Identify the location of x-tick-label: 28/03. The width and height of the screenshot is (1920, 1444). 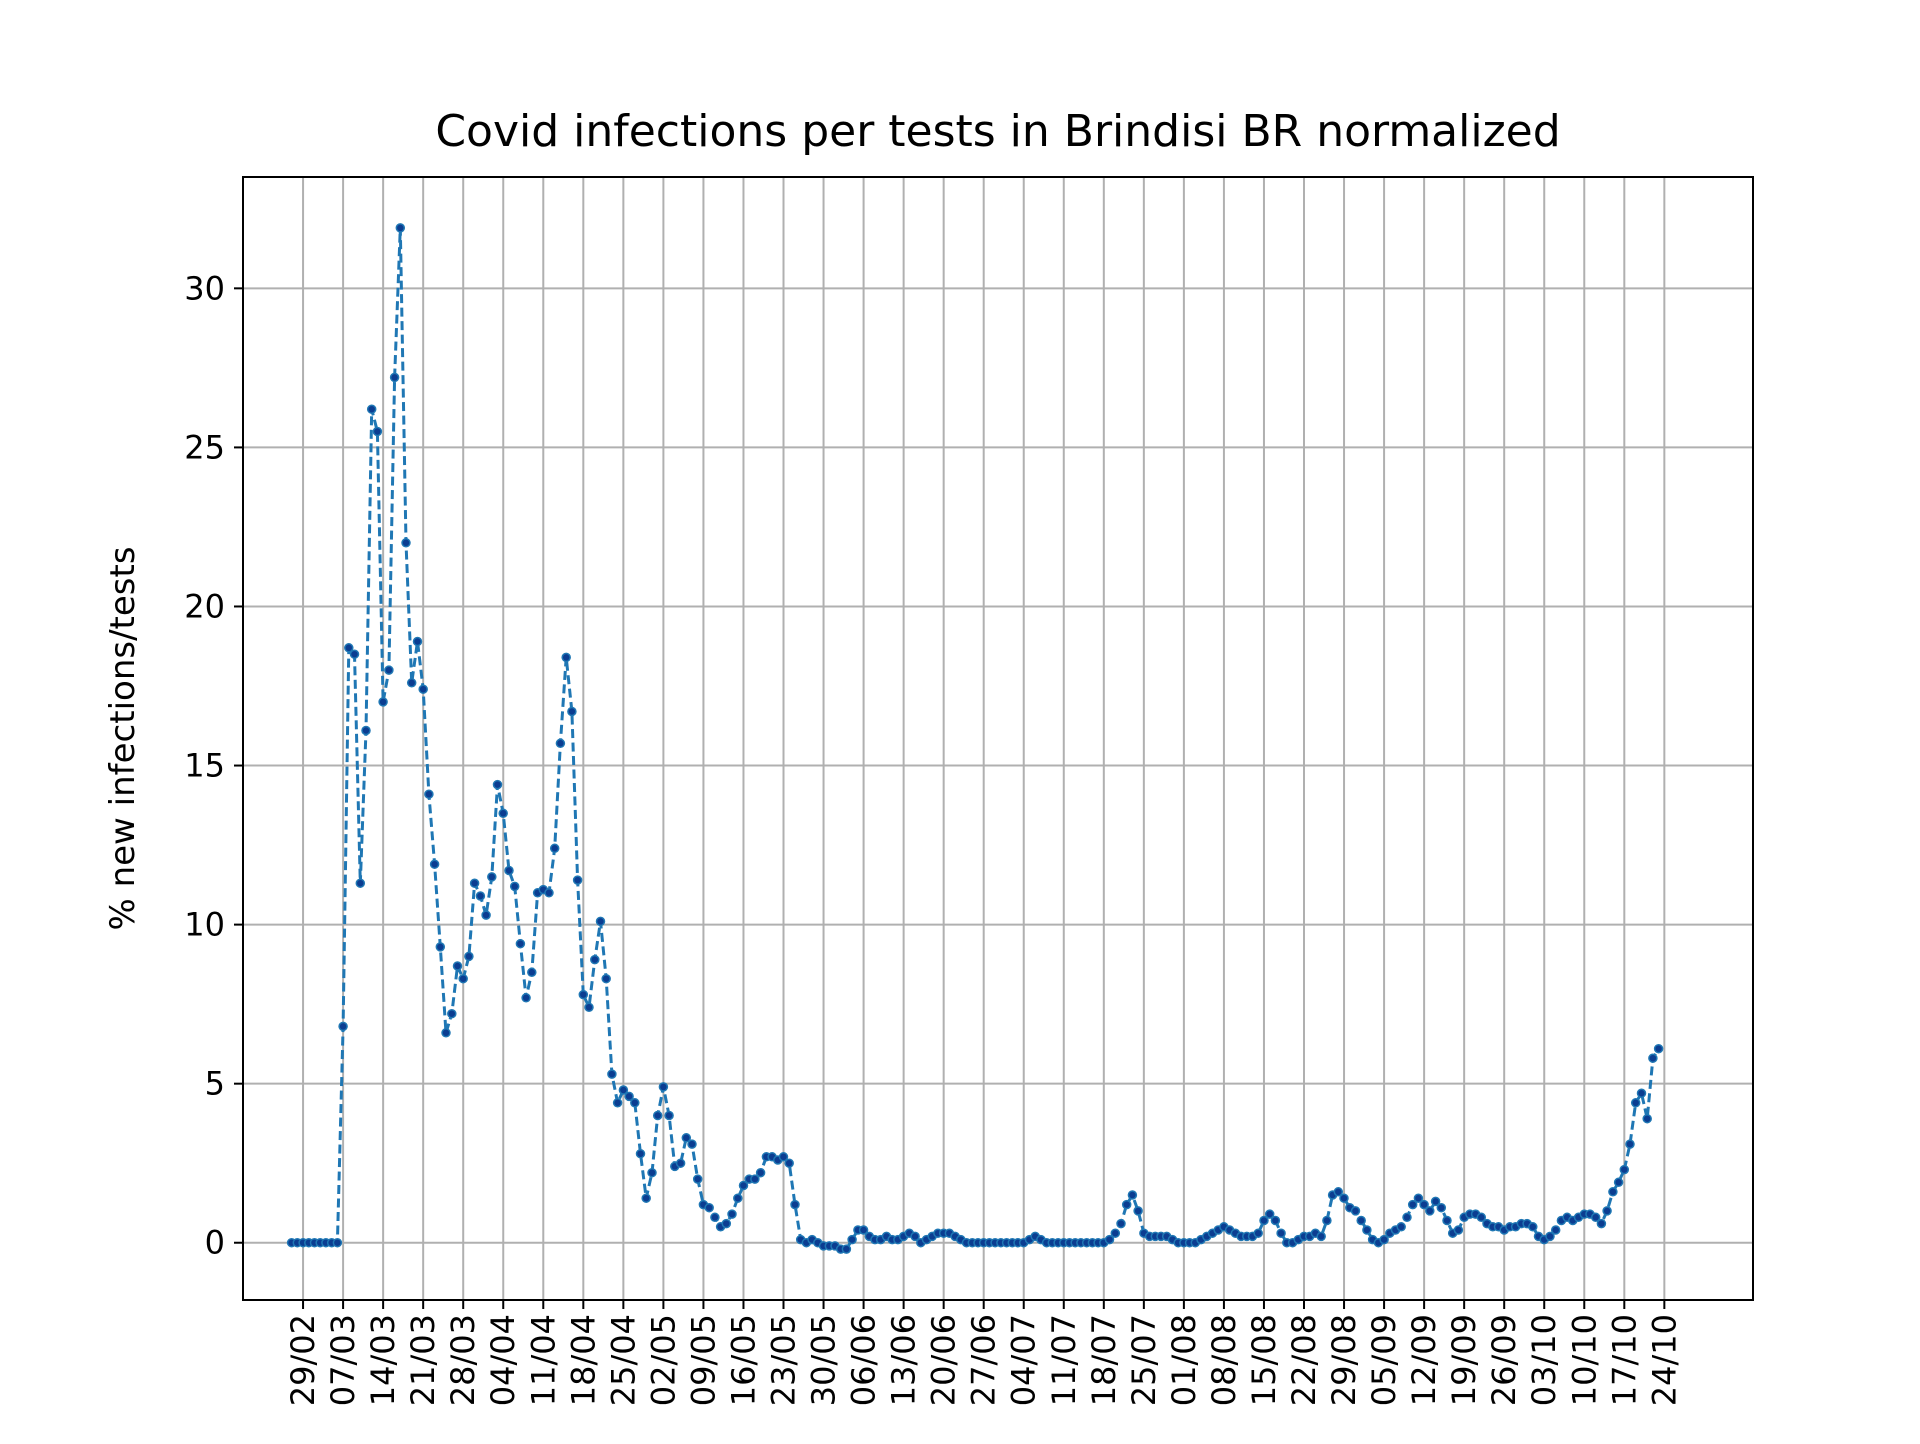
(463, 1360).